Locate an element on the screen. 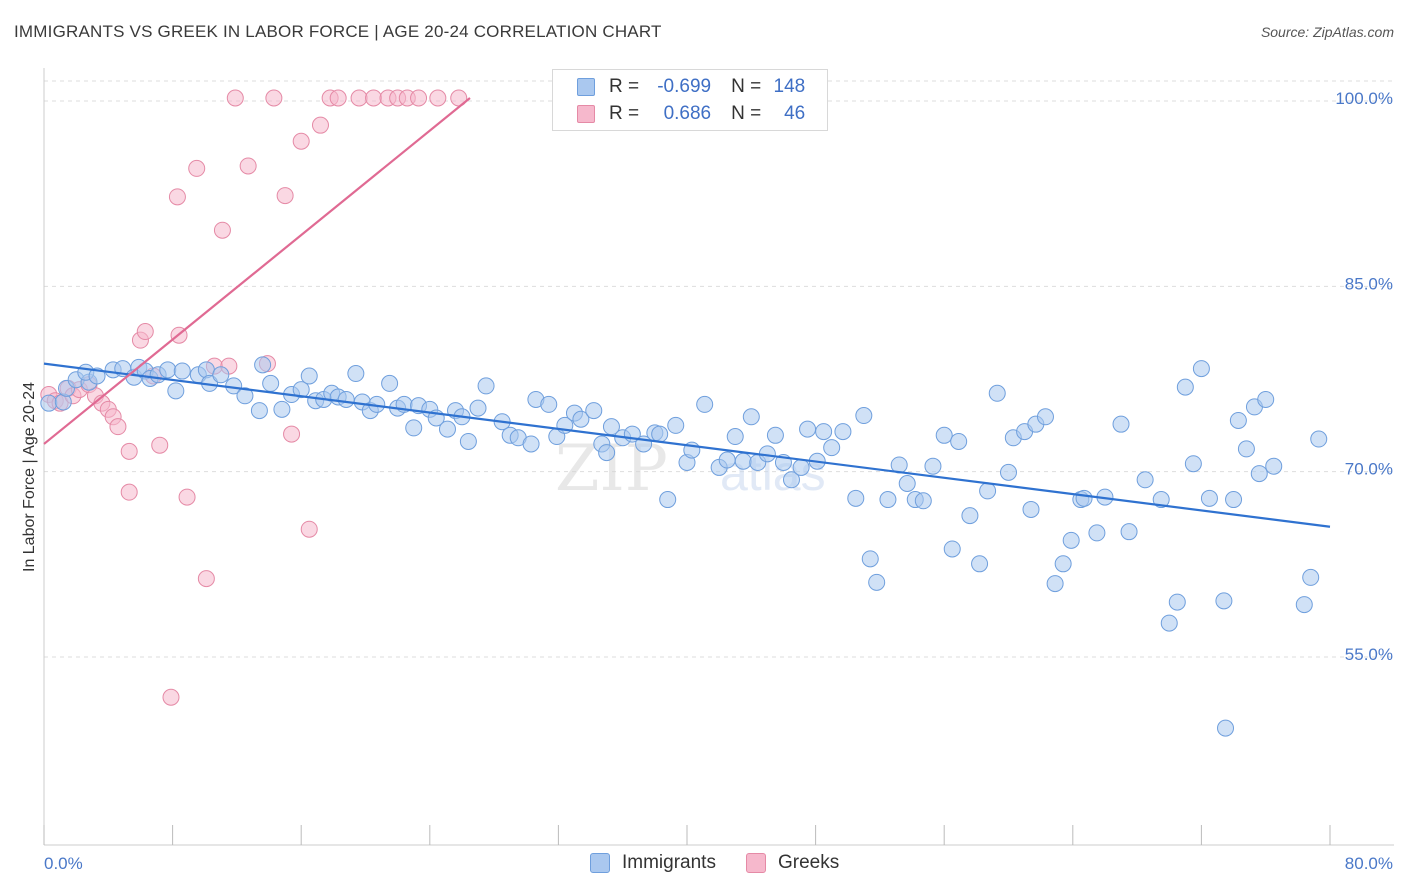  y-tick-label: 70.0% is located at coordinates (1369, 469).